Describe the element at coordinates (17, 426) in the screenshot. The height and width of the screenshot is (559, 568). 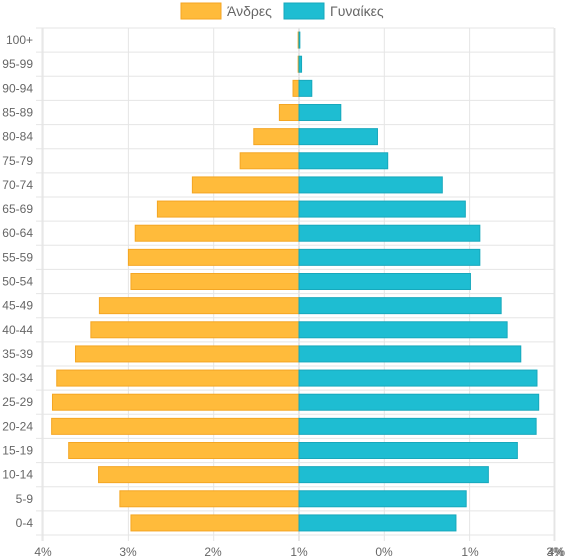
I see `y-tick-label: 20-24` at that location.